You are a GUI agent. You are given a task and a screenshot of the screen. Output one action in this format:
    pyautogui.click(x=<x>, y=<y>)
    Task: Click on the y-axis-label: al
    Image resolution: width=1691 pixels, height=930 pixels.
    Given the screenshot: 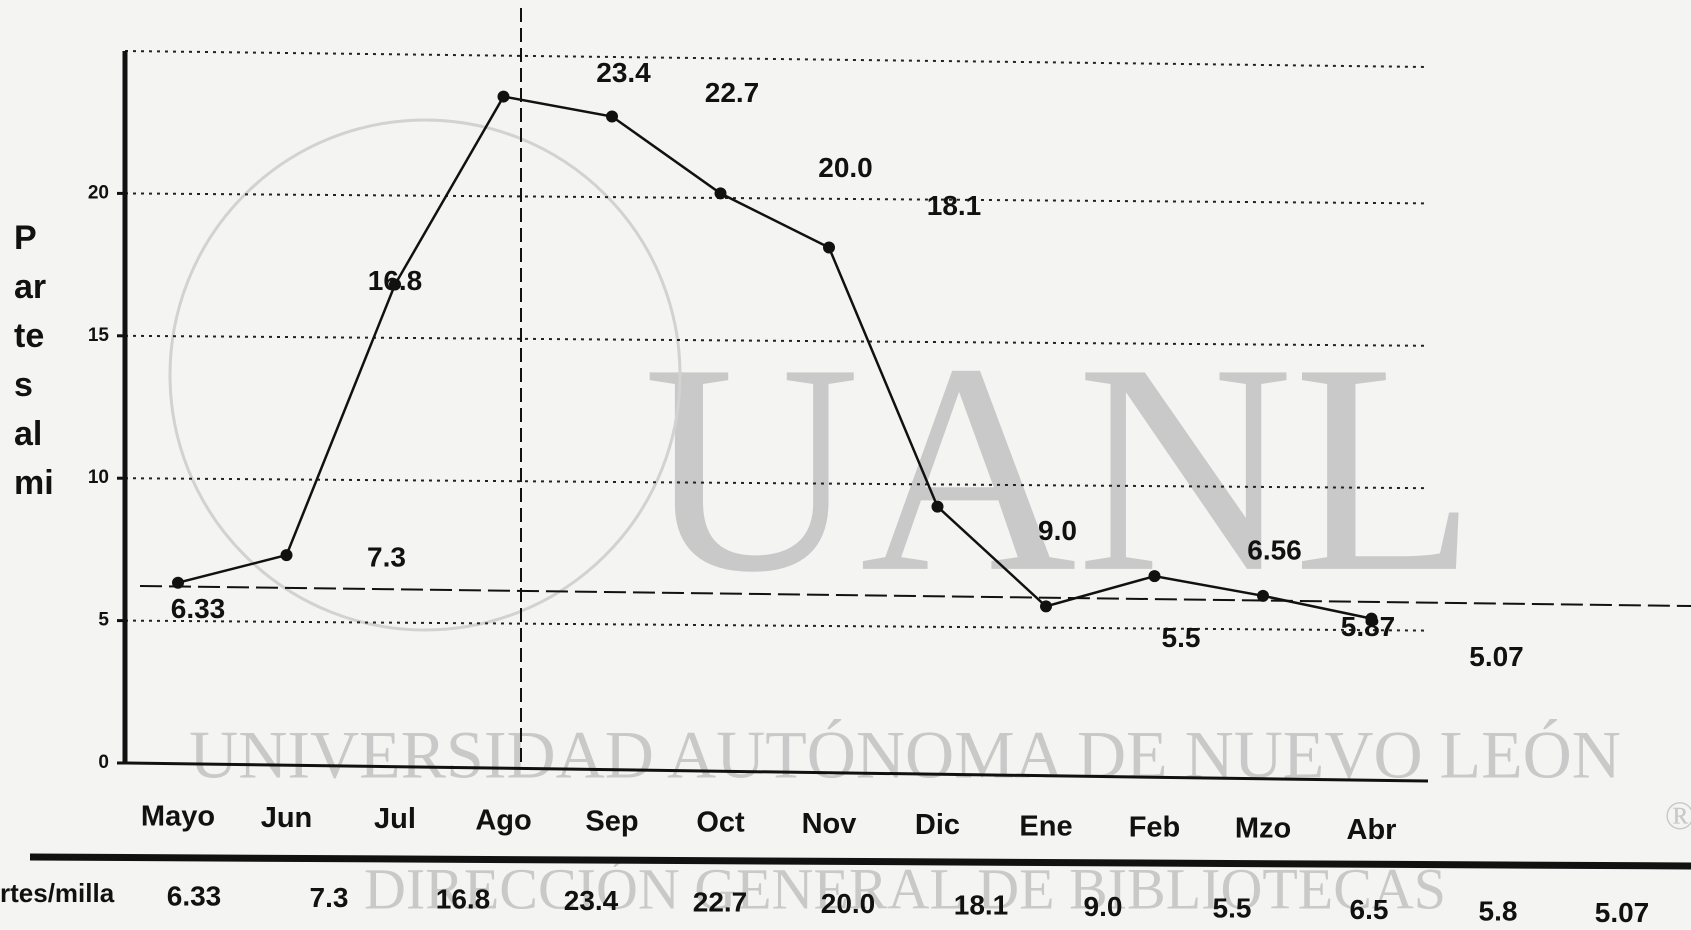 What is the action you would take?
    pyautogui.click(x=28, y=434)
    